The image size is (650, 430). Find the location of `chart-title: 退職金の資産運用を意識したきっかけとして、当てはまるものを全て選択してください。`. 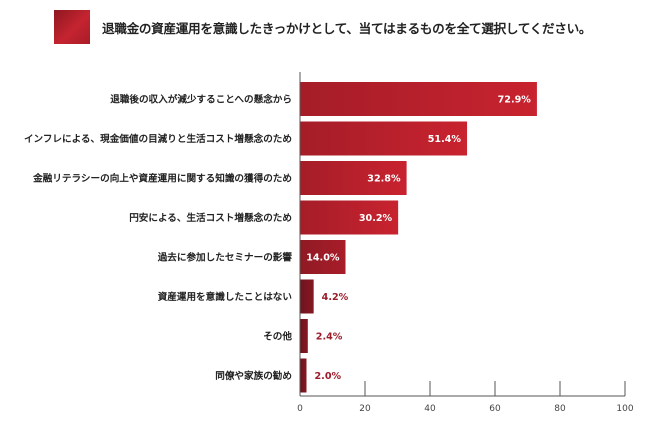

chart-title: 退職金の資産運用を意識したきっかけとして、当てはまるものを全て選択してください。 is located at coordinates (347, 28).